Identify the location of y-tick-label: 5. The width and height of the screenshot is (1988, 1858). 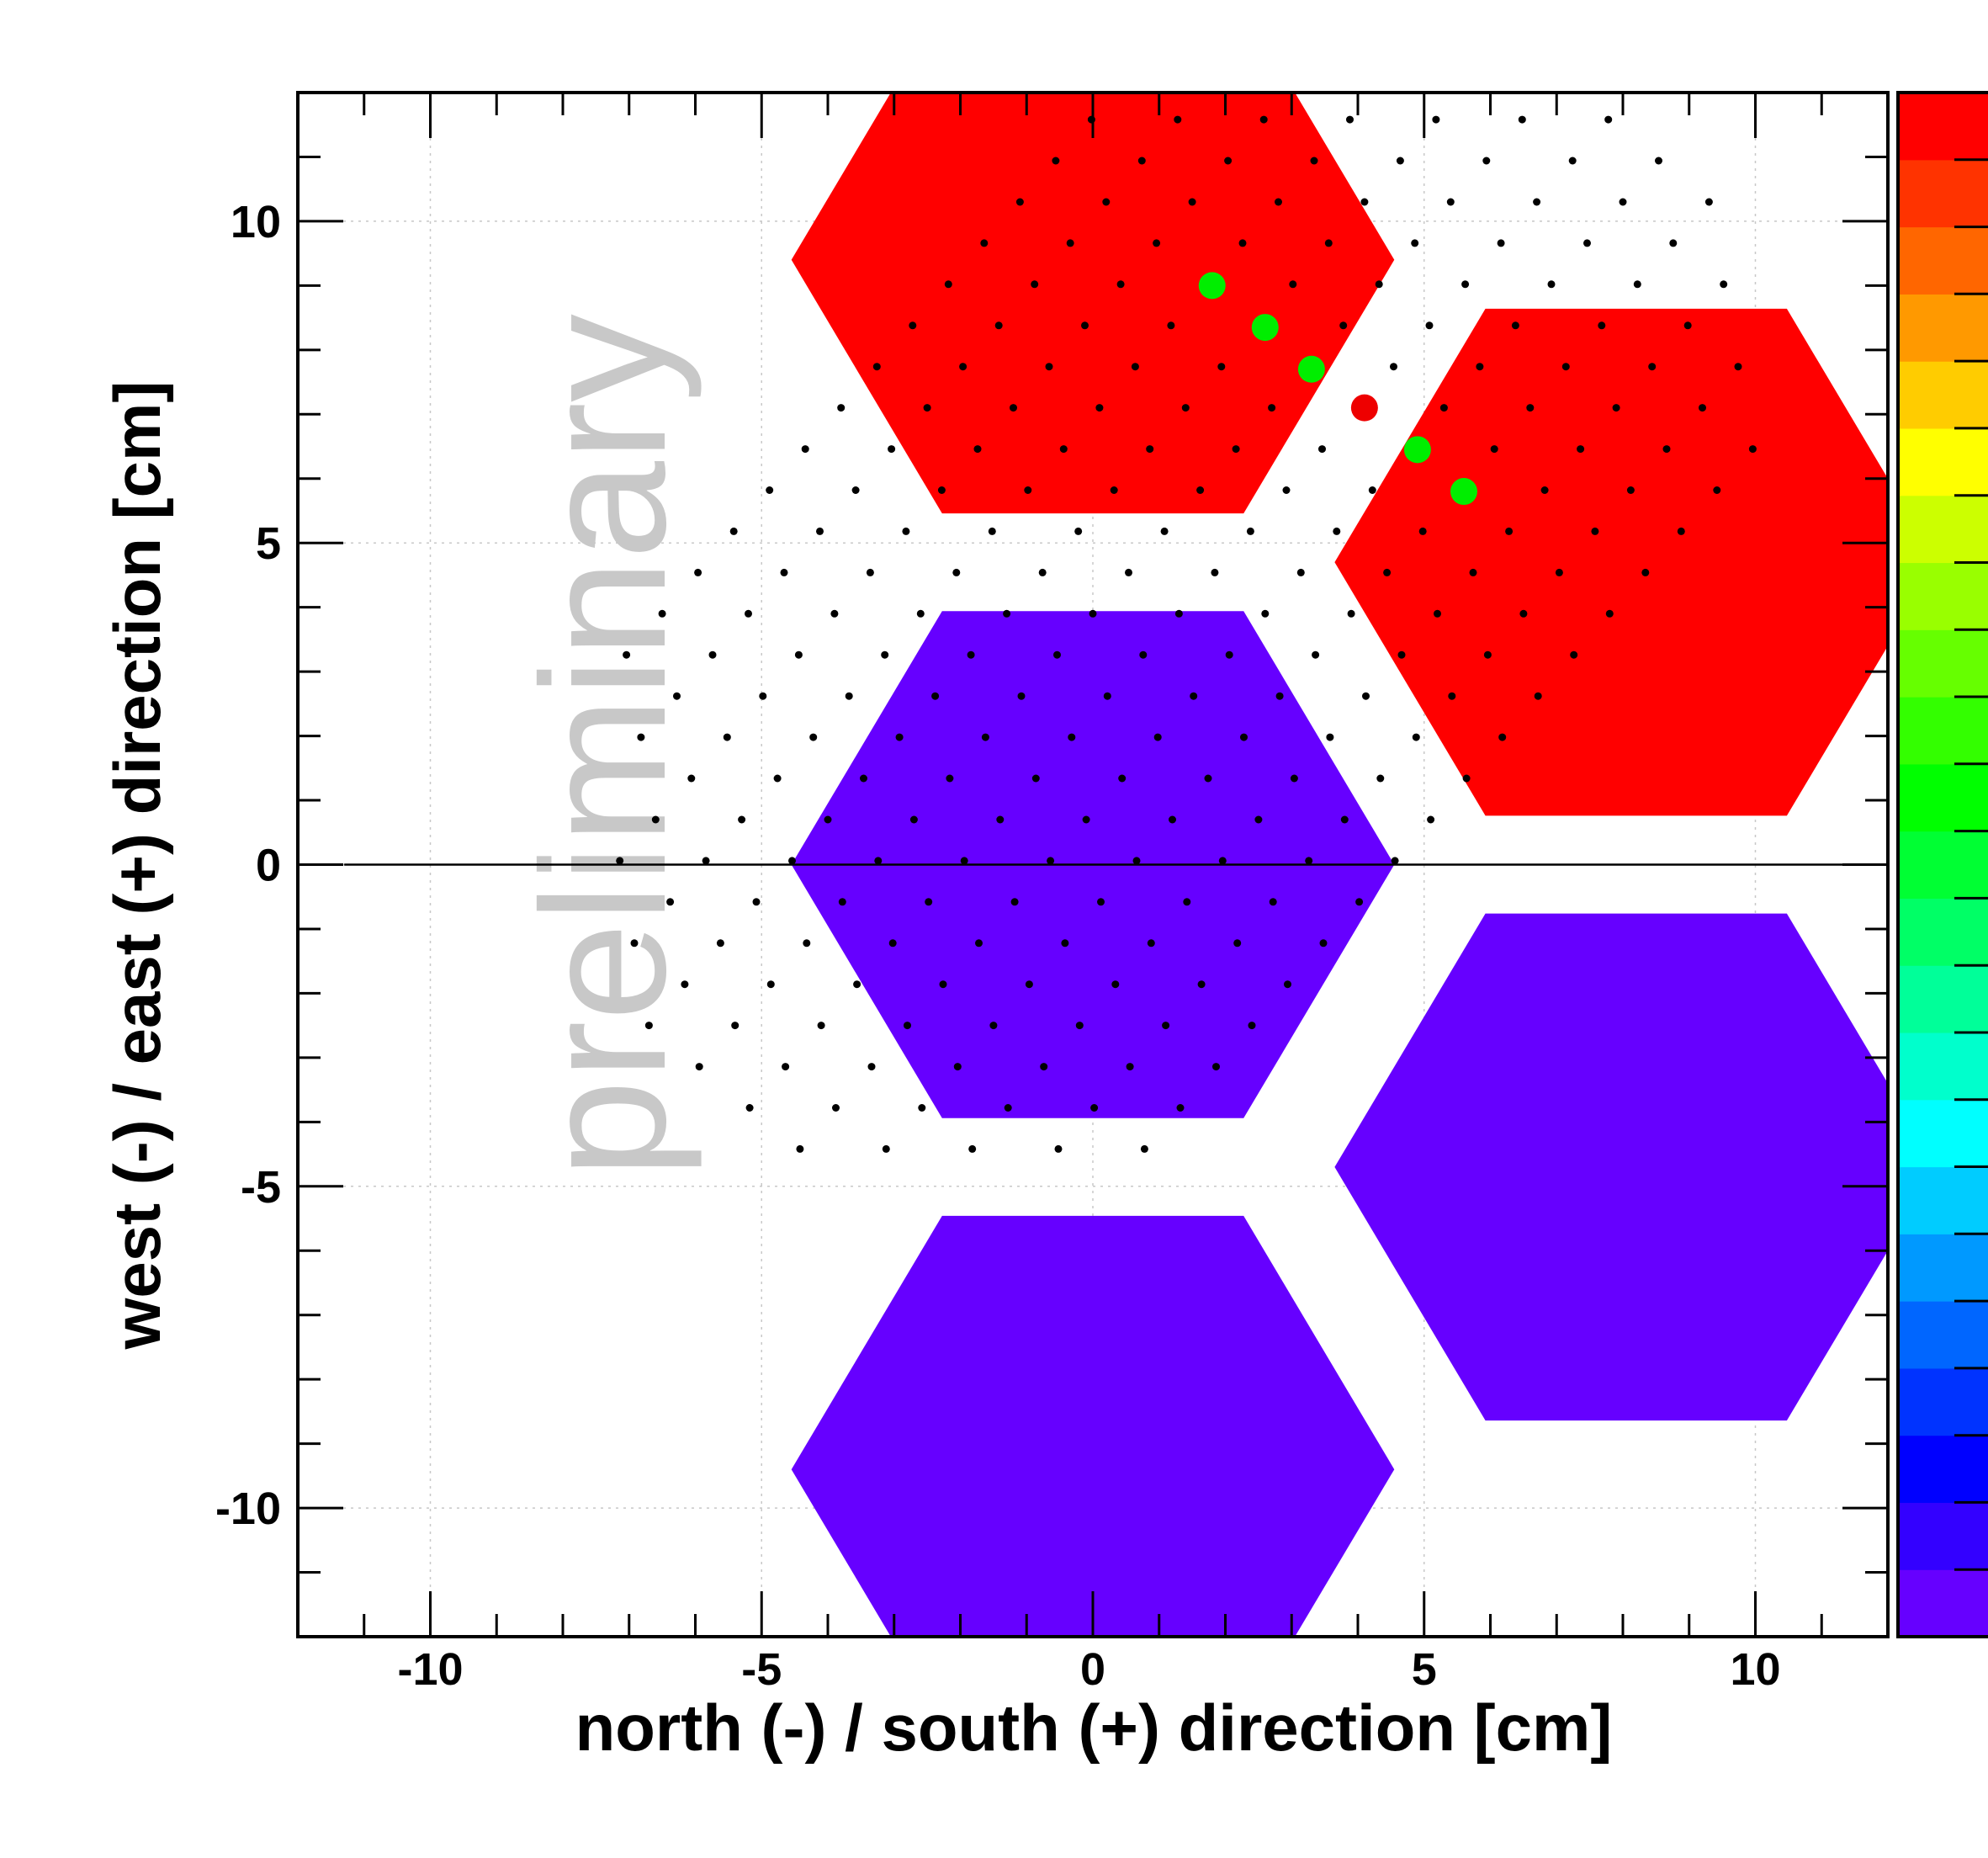
(268, 543).